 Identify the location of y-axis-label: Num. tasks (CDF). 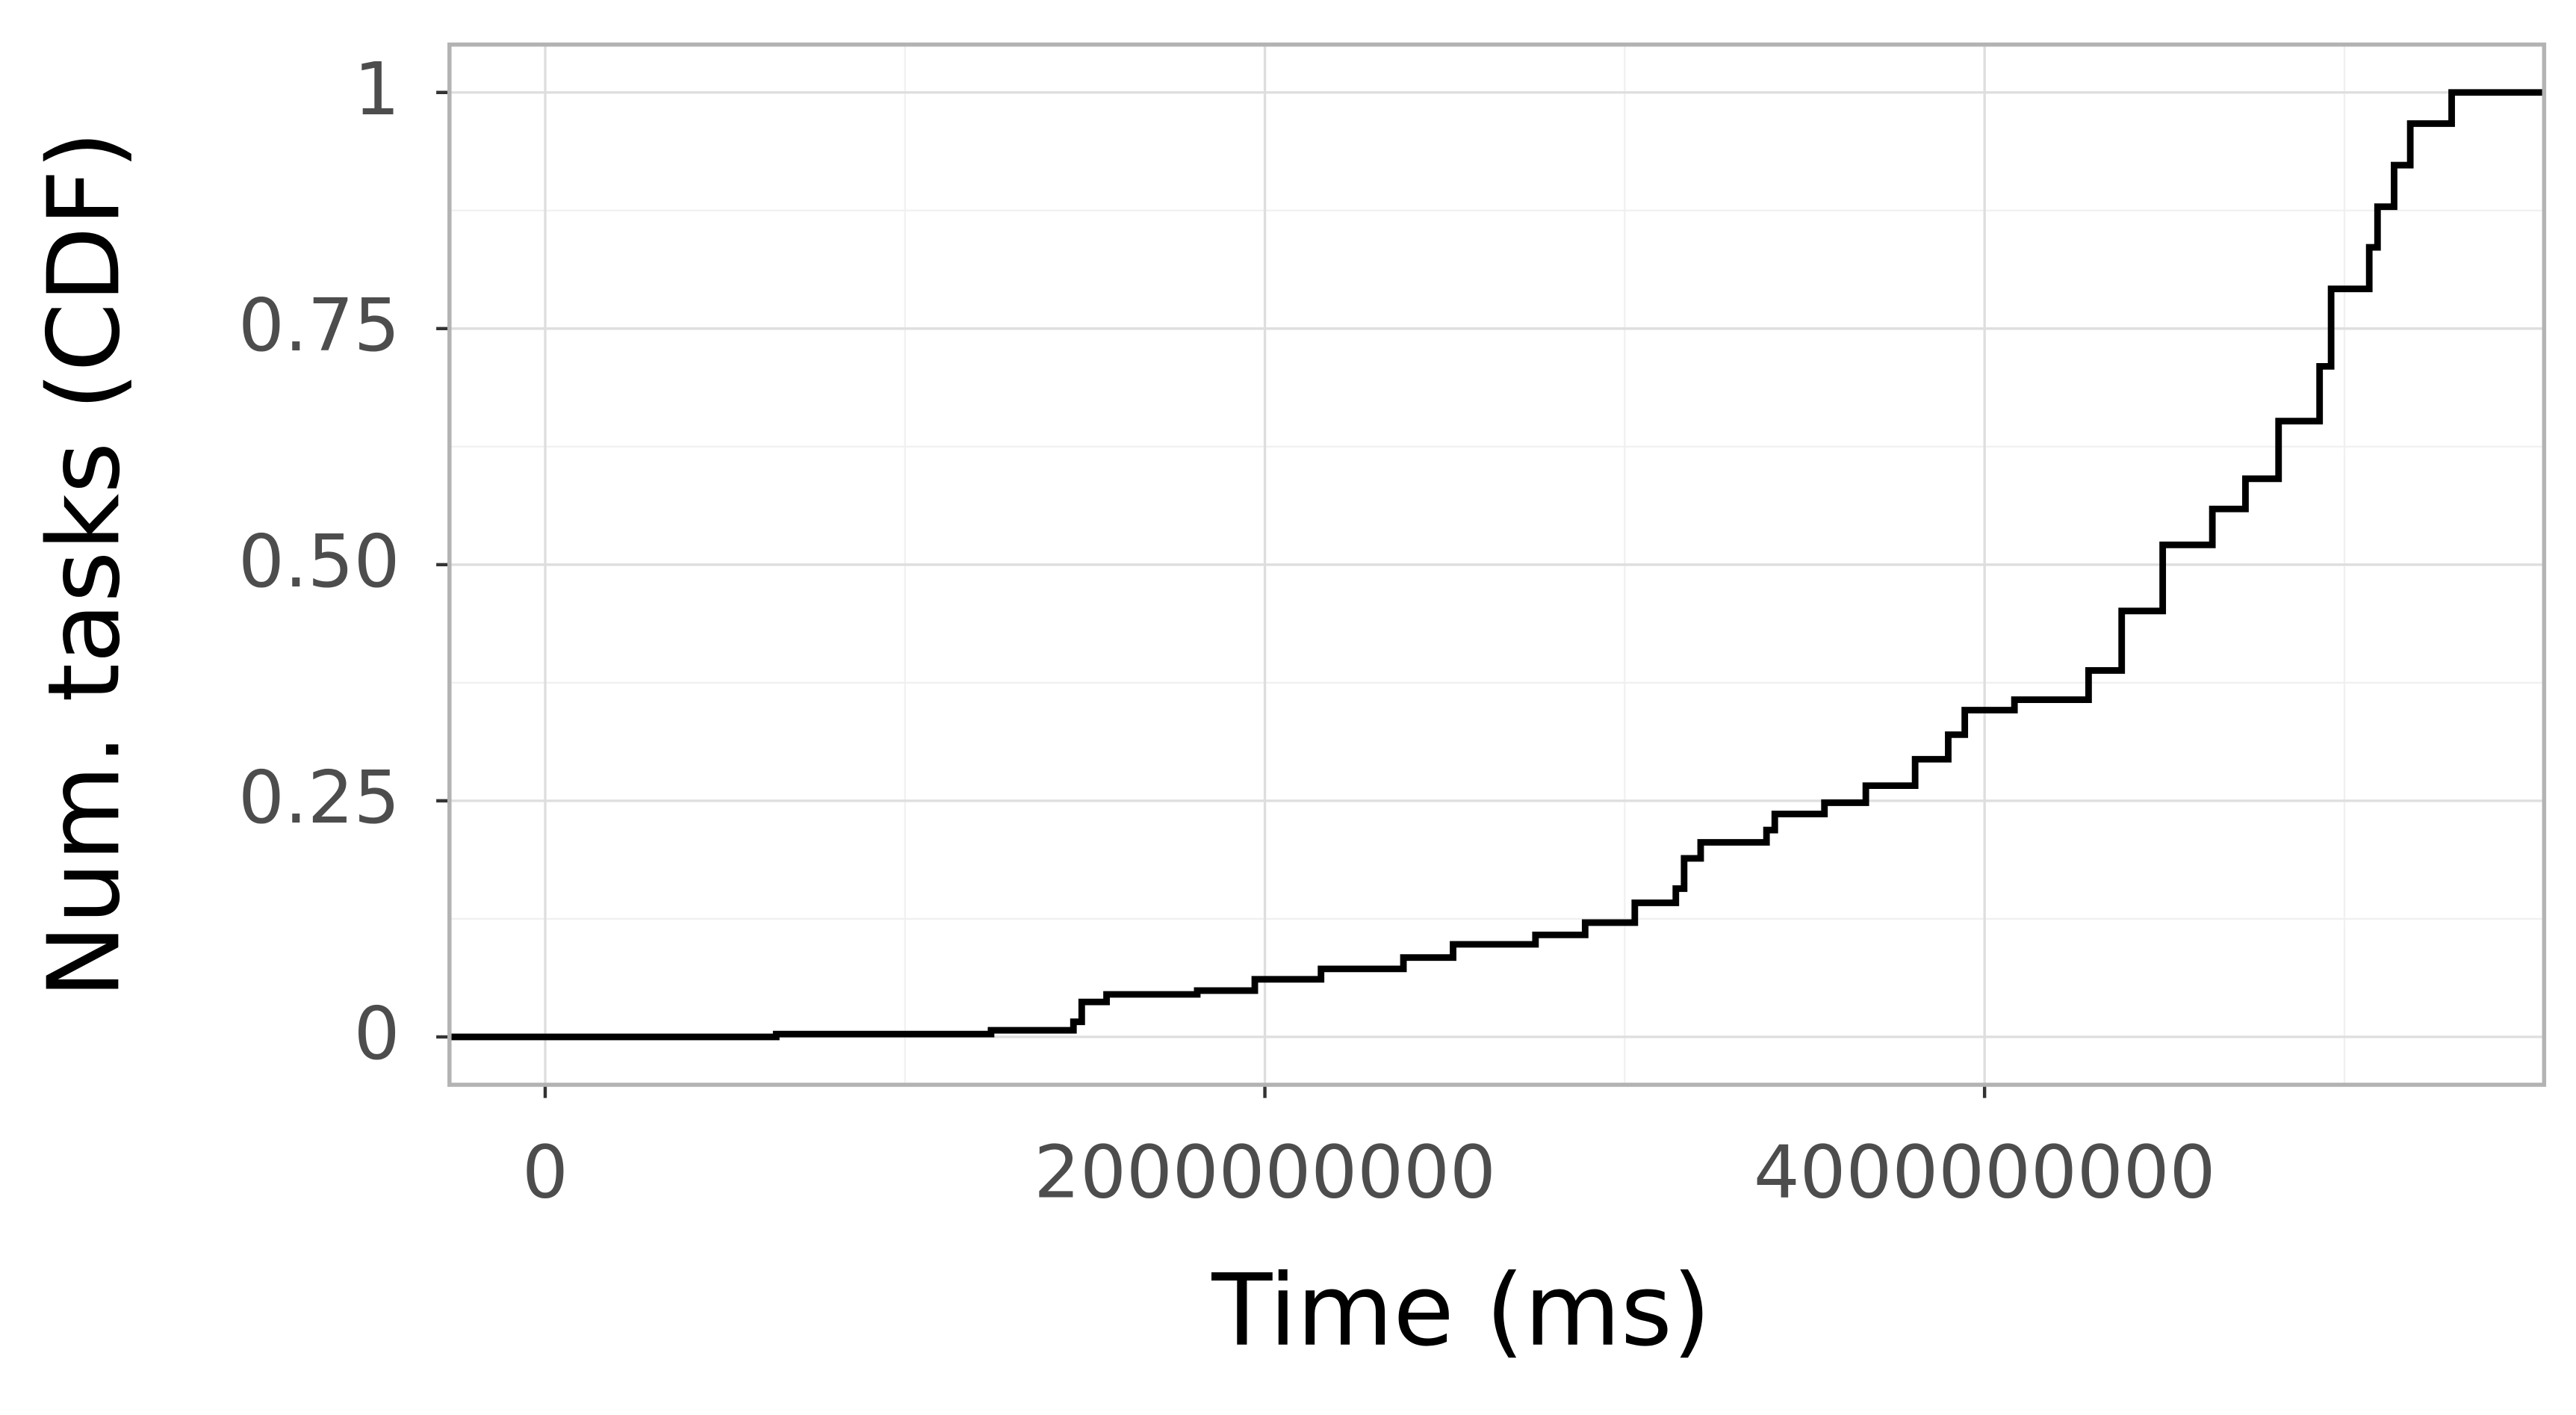
(84, 564).